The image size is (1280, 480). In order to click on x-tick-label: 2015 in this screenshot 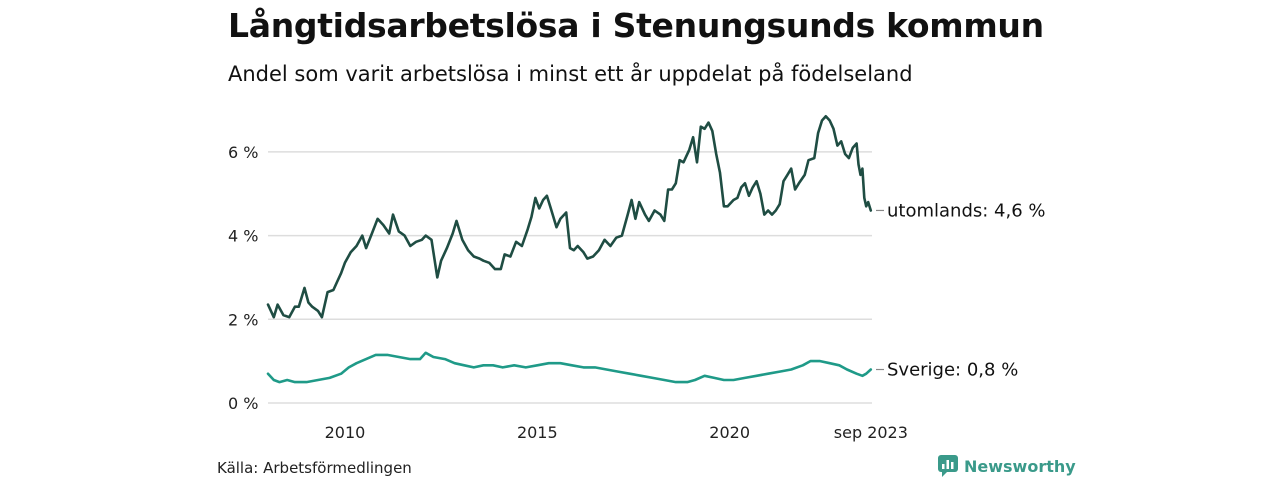, I will do `click(537, 432)`.